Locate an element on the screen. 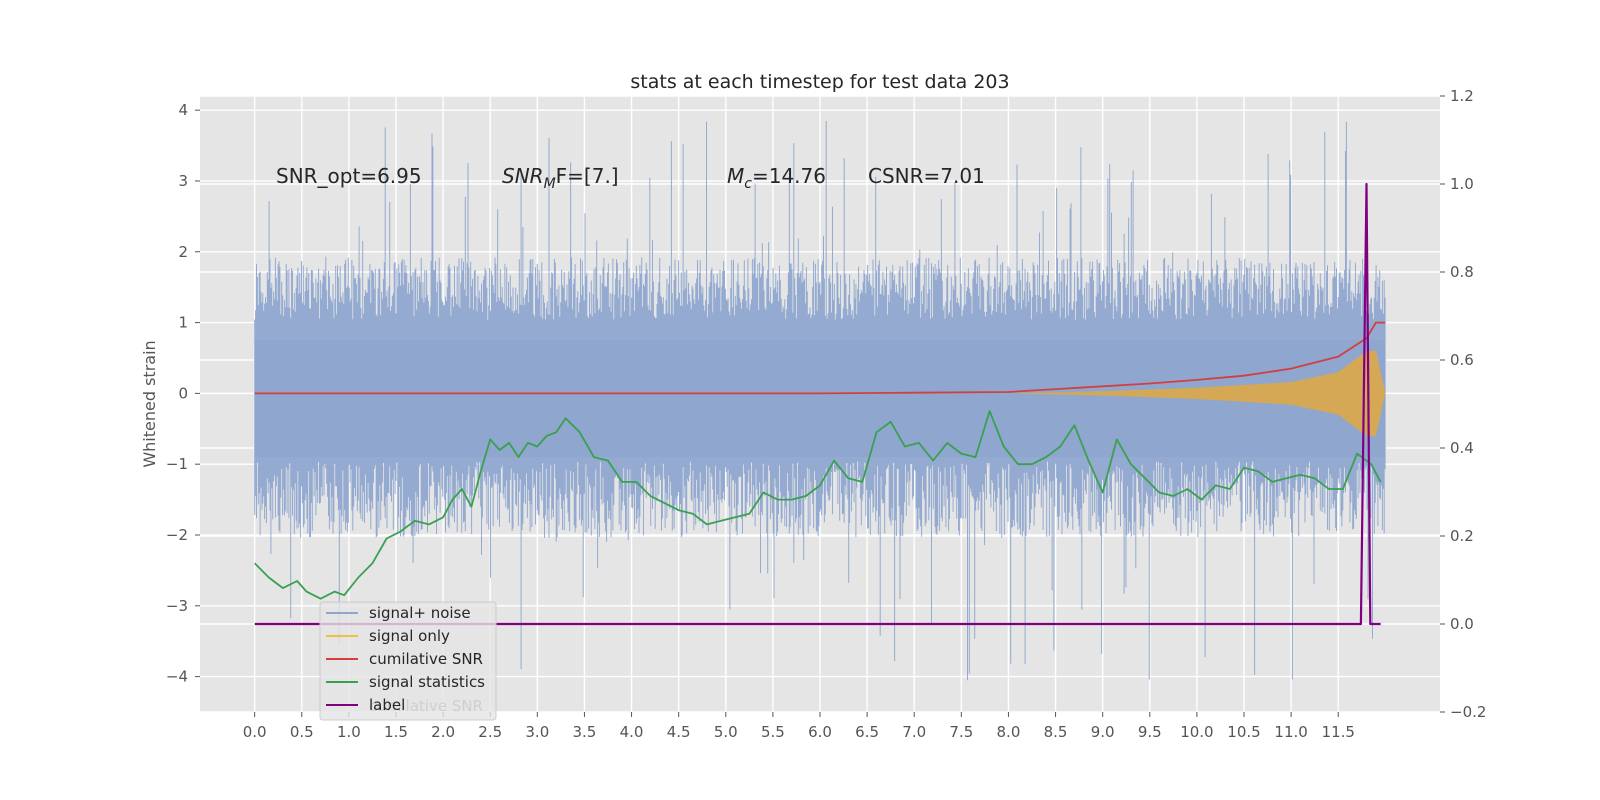 Image resolution: width=1600 pixels, height=800 pixels. legend-box is located at coordinates (408, 661).